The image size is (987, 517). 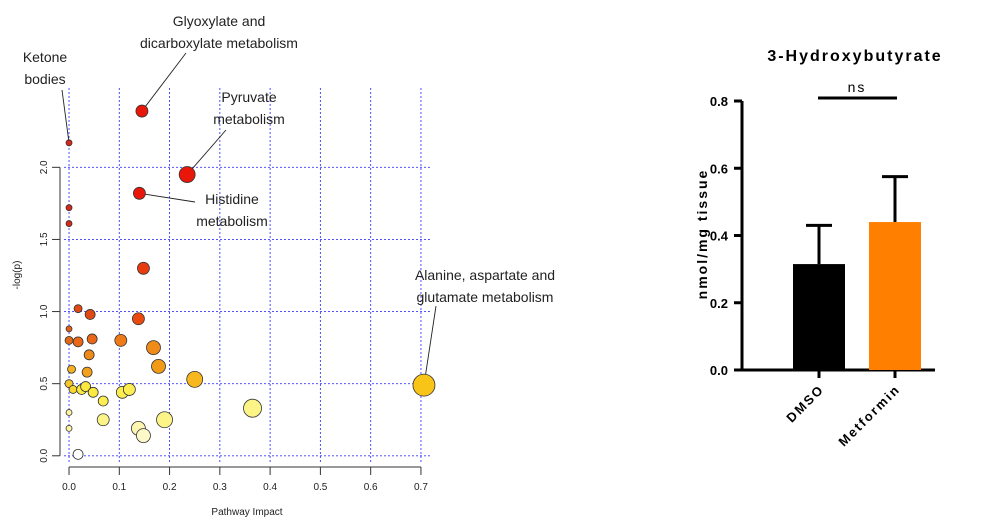 What do you see at coordinates (219, 43) in the screenshot?
I see `annotation-label: dicarboxylate metabolism` at bounding box center [219, 43].